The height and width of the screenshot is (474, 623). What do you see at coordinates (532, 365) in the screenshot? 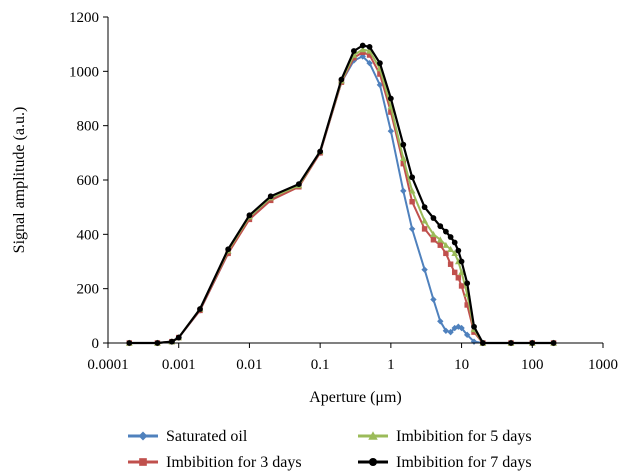
I see `x-tick-label: 100` at bounding box center [532, 365].